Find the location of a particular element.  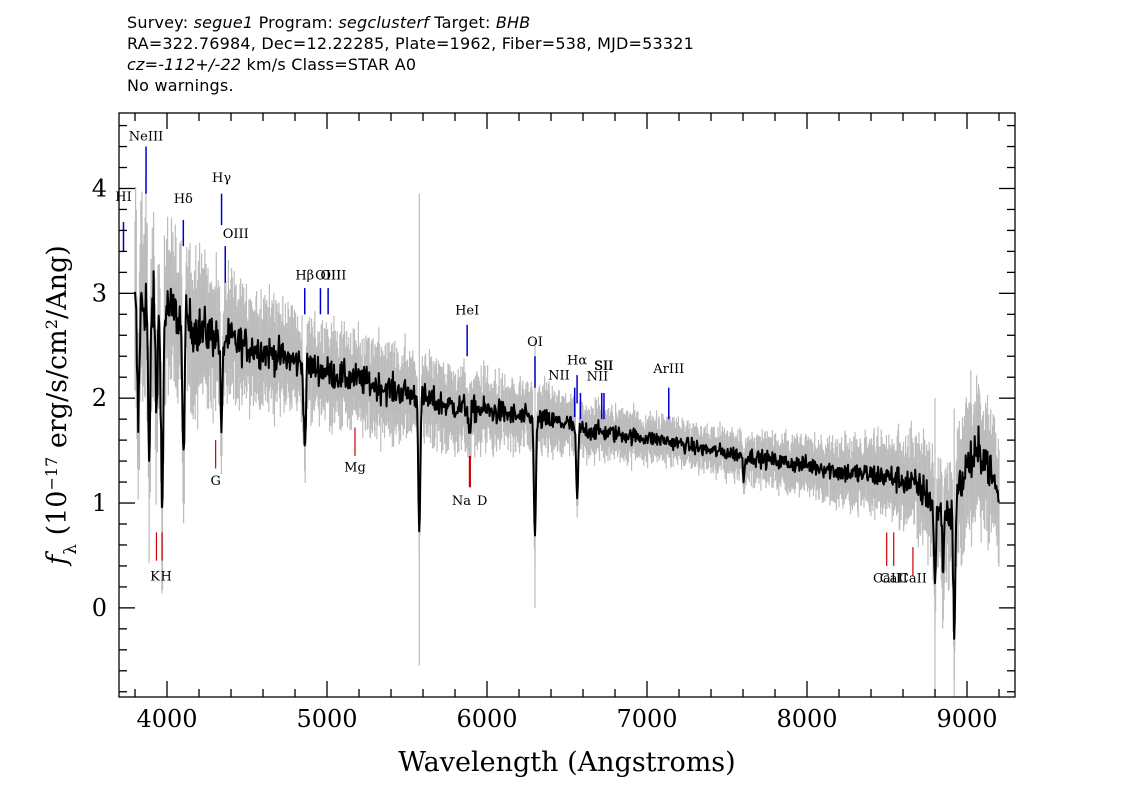

x-tick-label: 7000 is located at coordinates (646, 719).